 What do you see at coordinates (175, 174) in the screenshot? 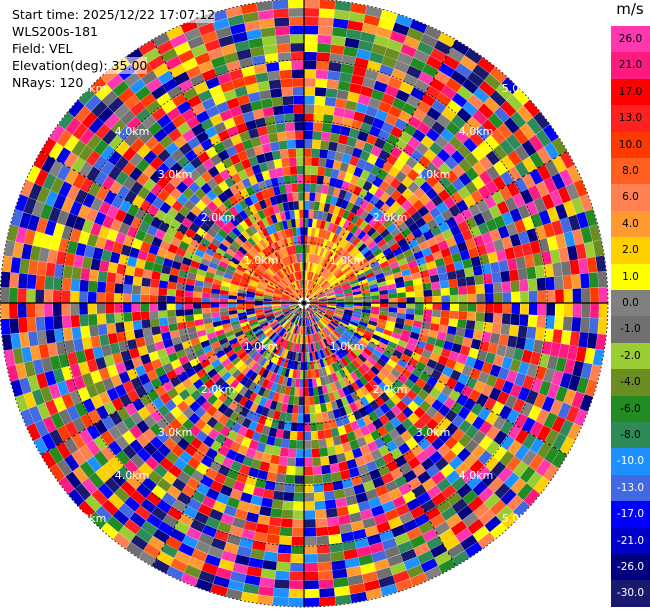
I see `range-ring-label: 3.0km` at bounding box center [175, 174].